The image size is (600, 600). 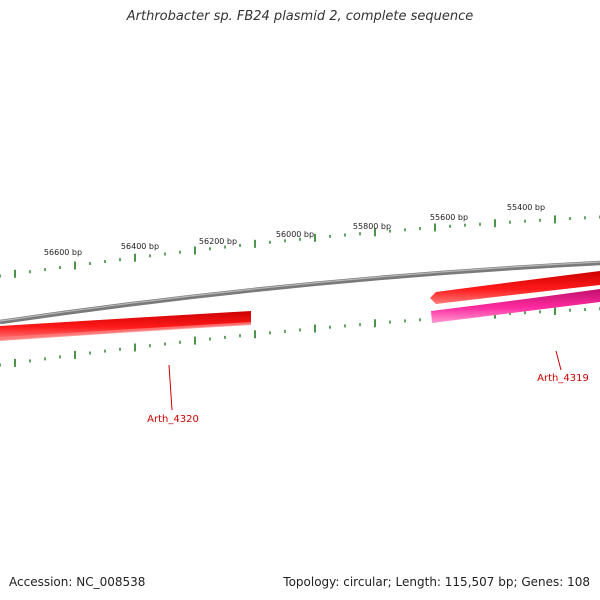 I want to click on gene-arth-4319-body, so click(x=515, y=306).